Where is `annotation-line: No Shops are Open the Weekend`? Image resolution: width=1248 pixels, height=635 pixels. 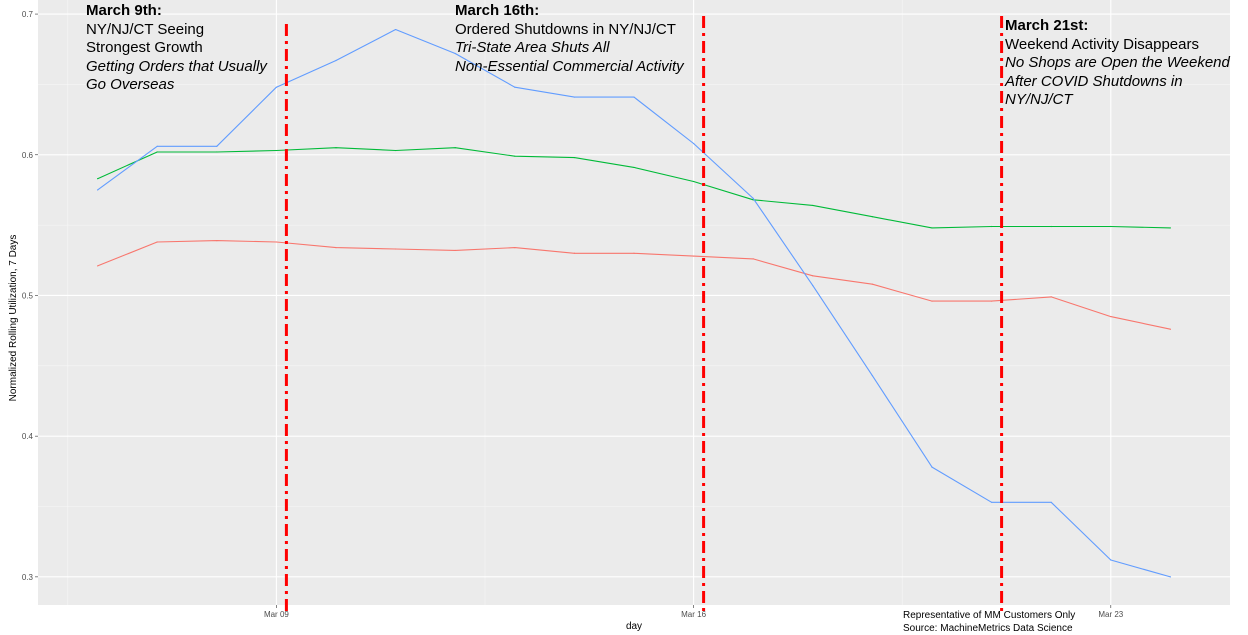 annotation-line: No Shops are Open the Weekend is located at coordinates (1117, 62).